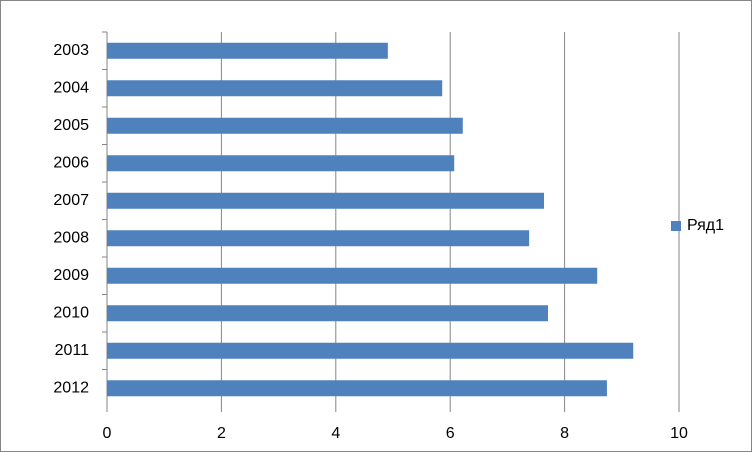 This screenshot has height=452, width=752. What do you see at coordinates (221, 433) in the screenshot?
I see `x-tick-label: 2` at bounding box center [221, 433].